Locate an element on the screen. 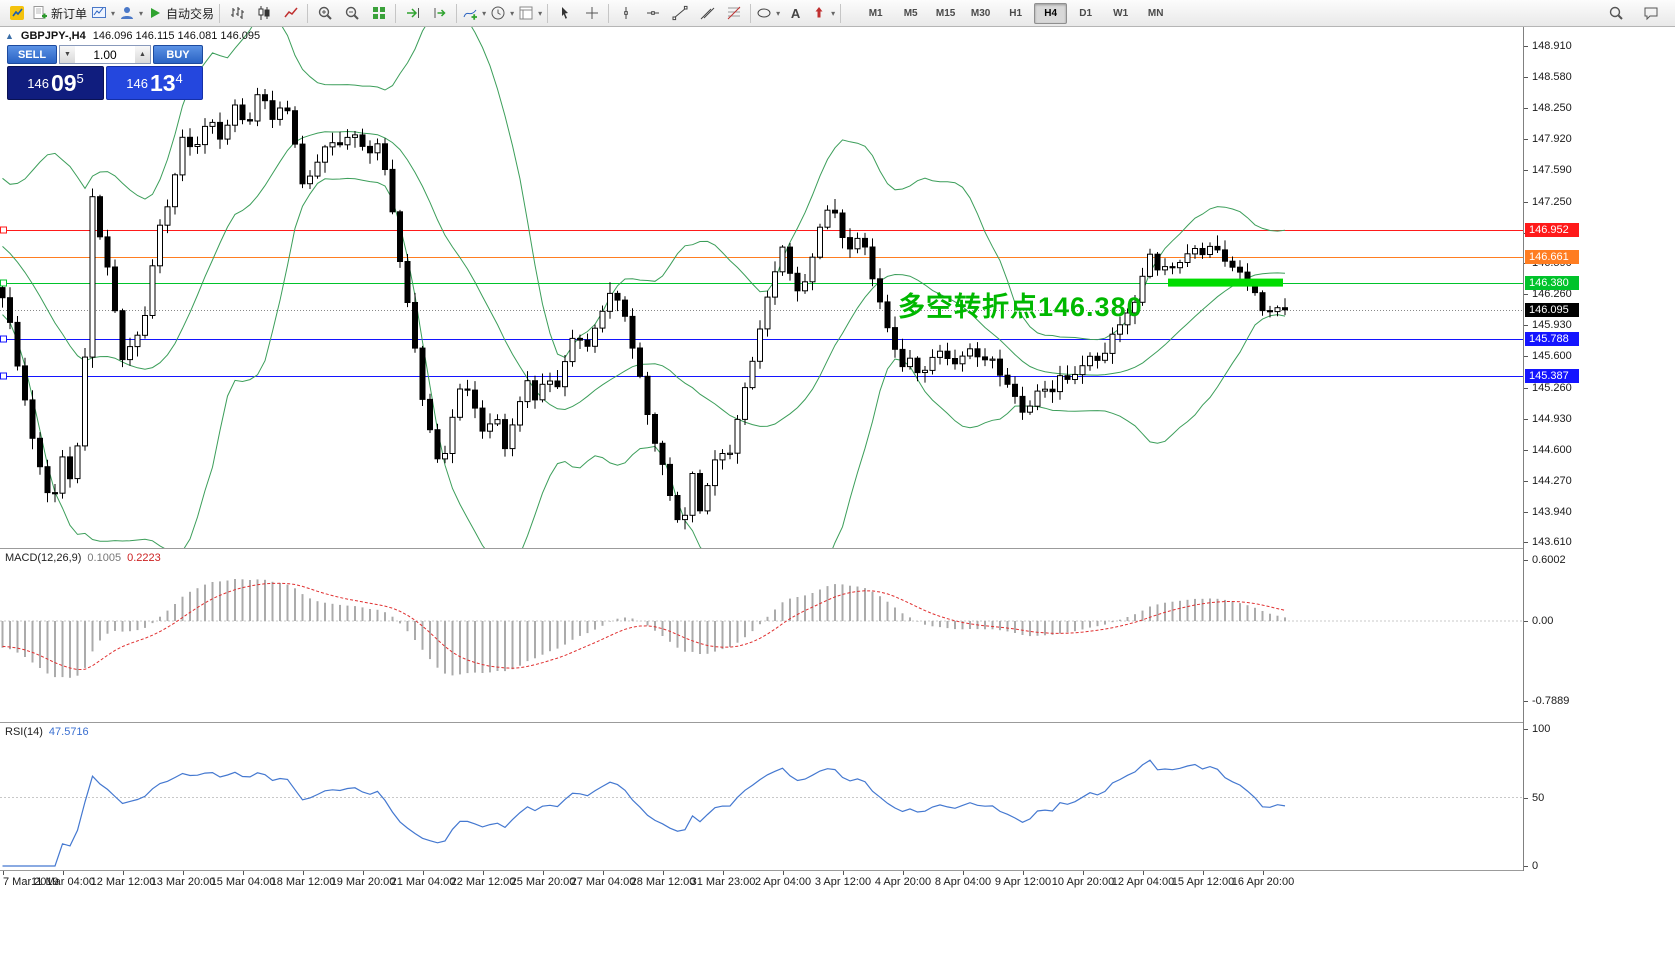 The image size is (1675, 953). time-label: 8 Apr 04:00 is located at coordinates (963, 882).